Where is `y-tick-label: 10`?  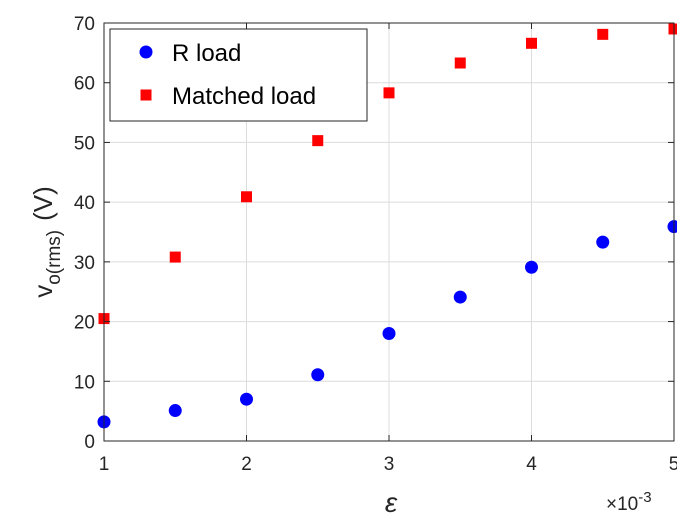
y-tick-label: 10 is located at coordinates (84, 382).